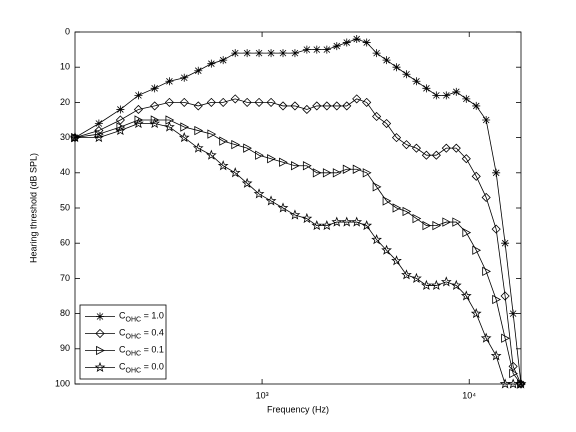 Image resolution: width=576 pixels, height=432 pixels. What do you see at coordinates (65, 137) in the screenshot?
I see `y-tick-label: 30` at bounding box center [65, 137].